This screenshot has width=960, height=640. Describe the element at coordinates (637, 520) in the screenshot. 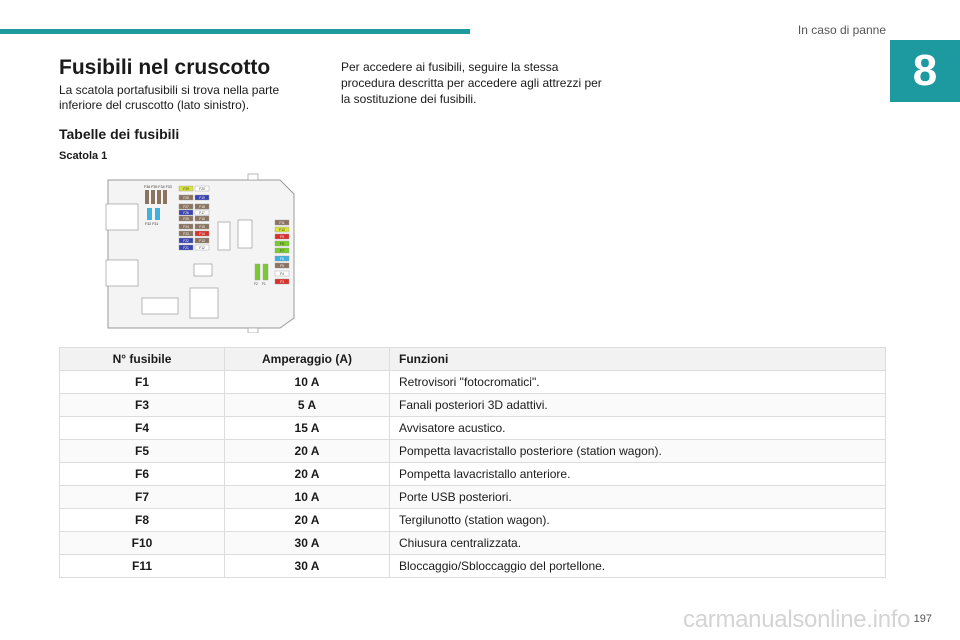

I see `fuse-function: Tergilunotto (station wagon).` at that location.